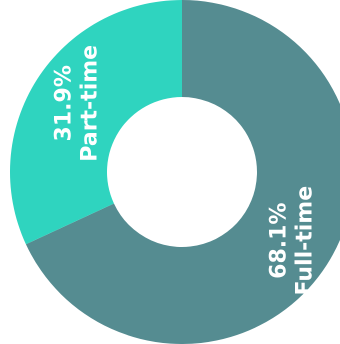  I want to click on slice-category-label: Full-time, so click(304, 241).